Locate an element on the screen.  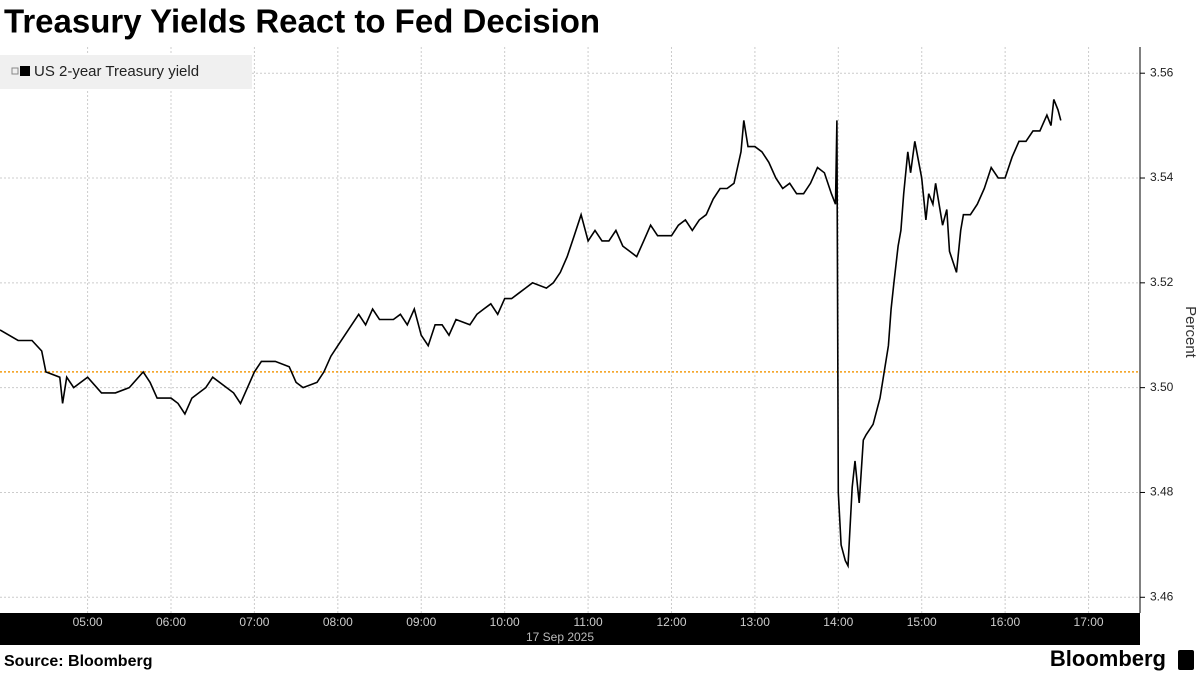
y-tick-label: 3.56 is located at coordinates (1162, 72).